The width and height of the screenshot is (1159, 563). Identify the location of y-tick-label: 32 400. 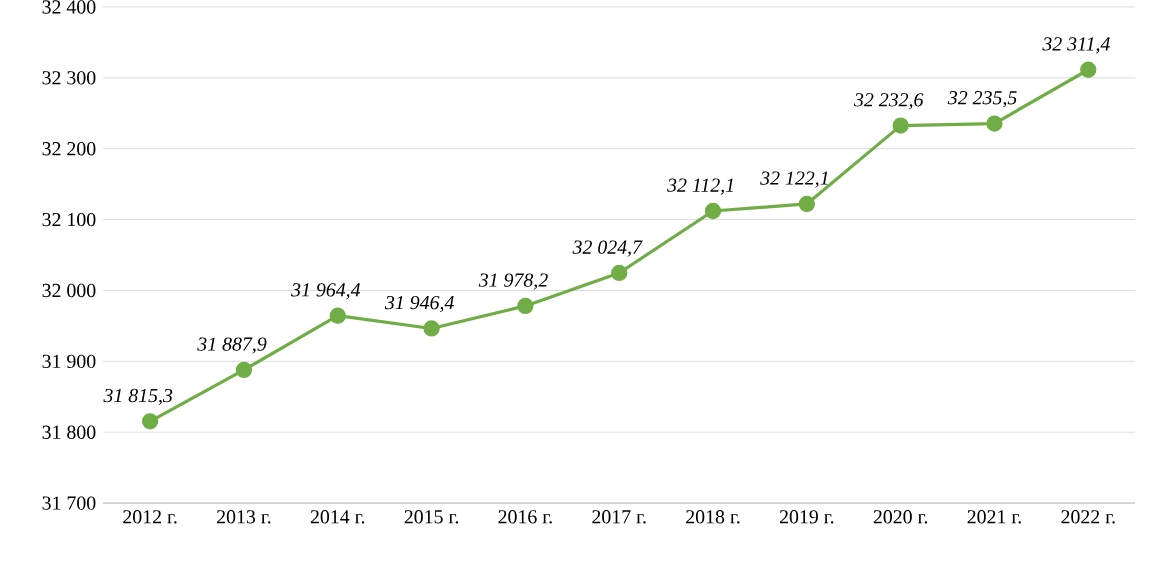
(69, 7).